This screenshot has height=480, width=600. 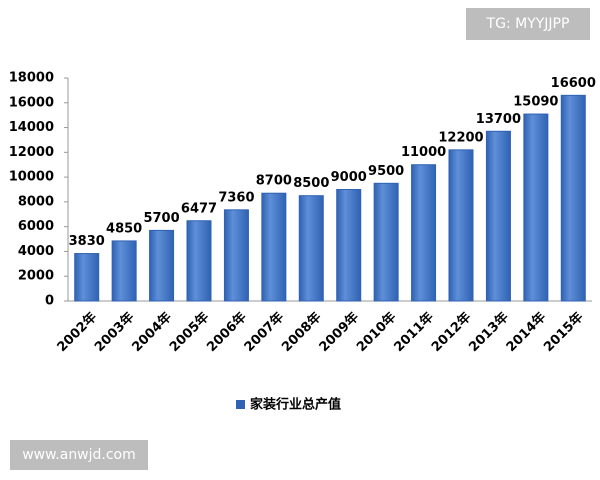 I want to click on data-label: 8500, so click(x=311, y=183).